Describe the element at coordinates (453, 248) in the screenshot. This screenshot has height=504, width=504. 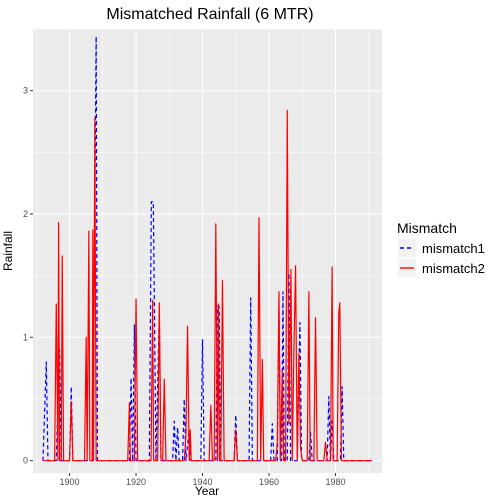
I see `legend-label-mismatch1: mismatch1` at that location.